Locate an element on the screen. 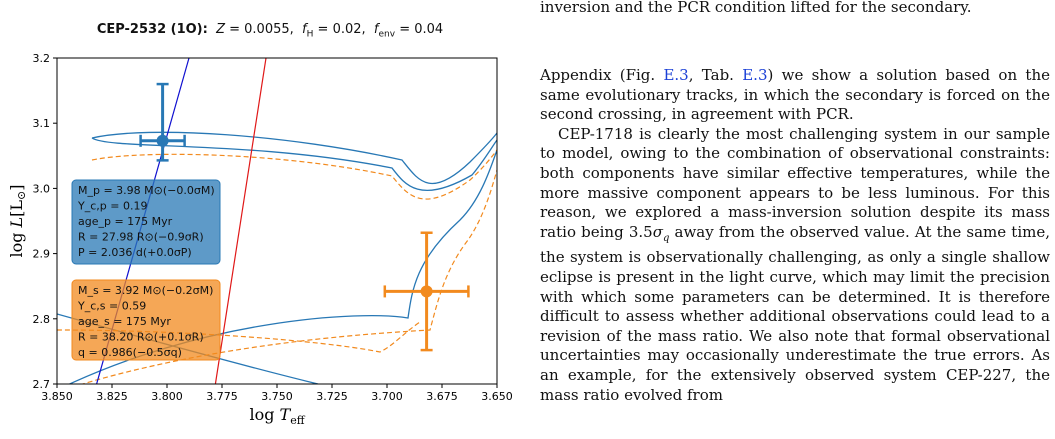 The width and height of the screenshot is (1055, 439). figure-title-name: CEP-2532 (1O): is located at coordinates (152, 29).